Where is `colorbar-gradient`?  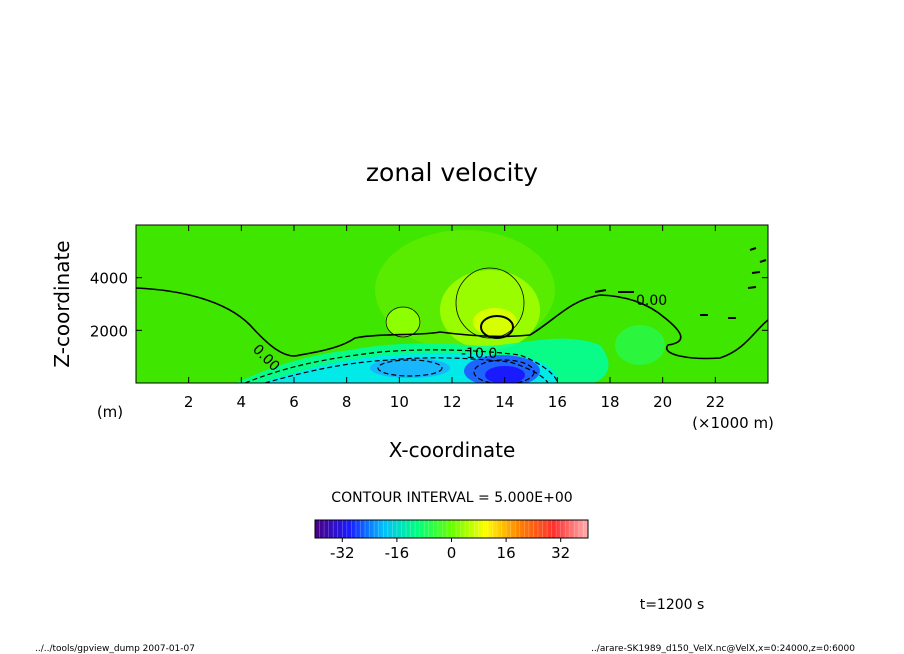
colorbar-gradient is located at coordinates (451, 529).